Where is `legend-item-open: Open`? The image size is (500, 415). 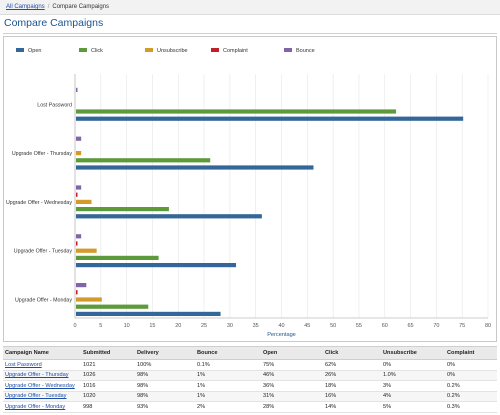
legend-item-open: Open is located at coordinates (28, 50).